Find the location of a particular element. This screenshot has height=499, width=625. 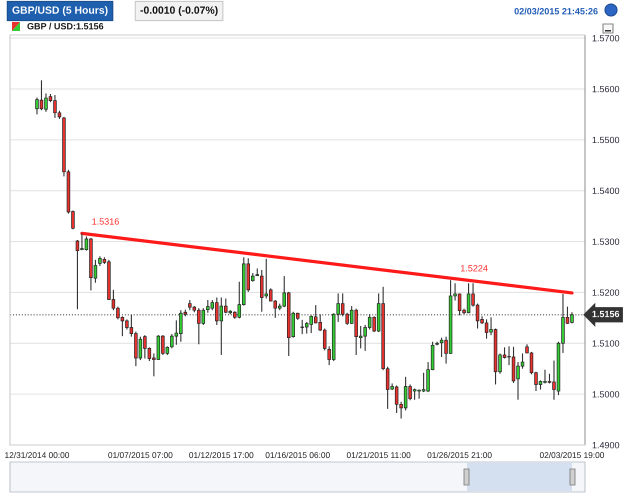

y-tick-label: 1.5600 is located at coordinates (606, 89).